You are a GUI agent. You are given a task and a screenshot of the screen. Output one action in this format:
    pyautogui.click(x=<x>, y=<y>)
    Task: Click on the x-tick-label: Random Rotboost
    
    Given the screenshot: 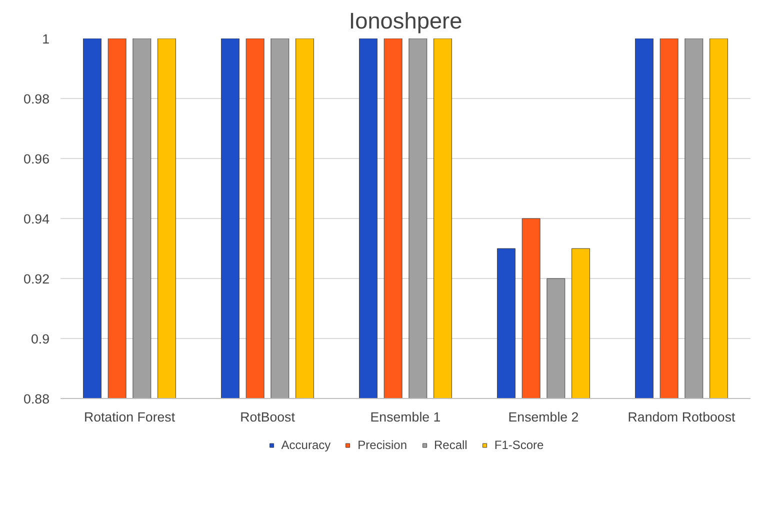 What is the action you would take?
    pyautogui.click(x=682, y=417)
    